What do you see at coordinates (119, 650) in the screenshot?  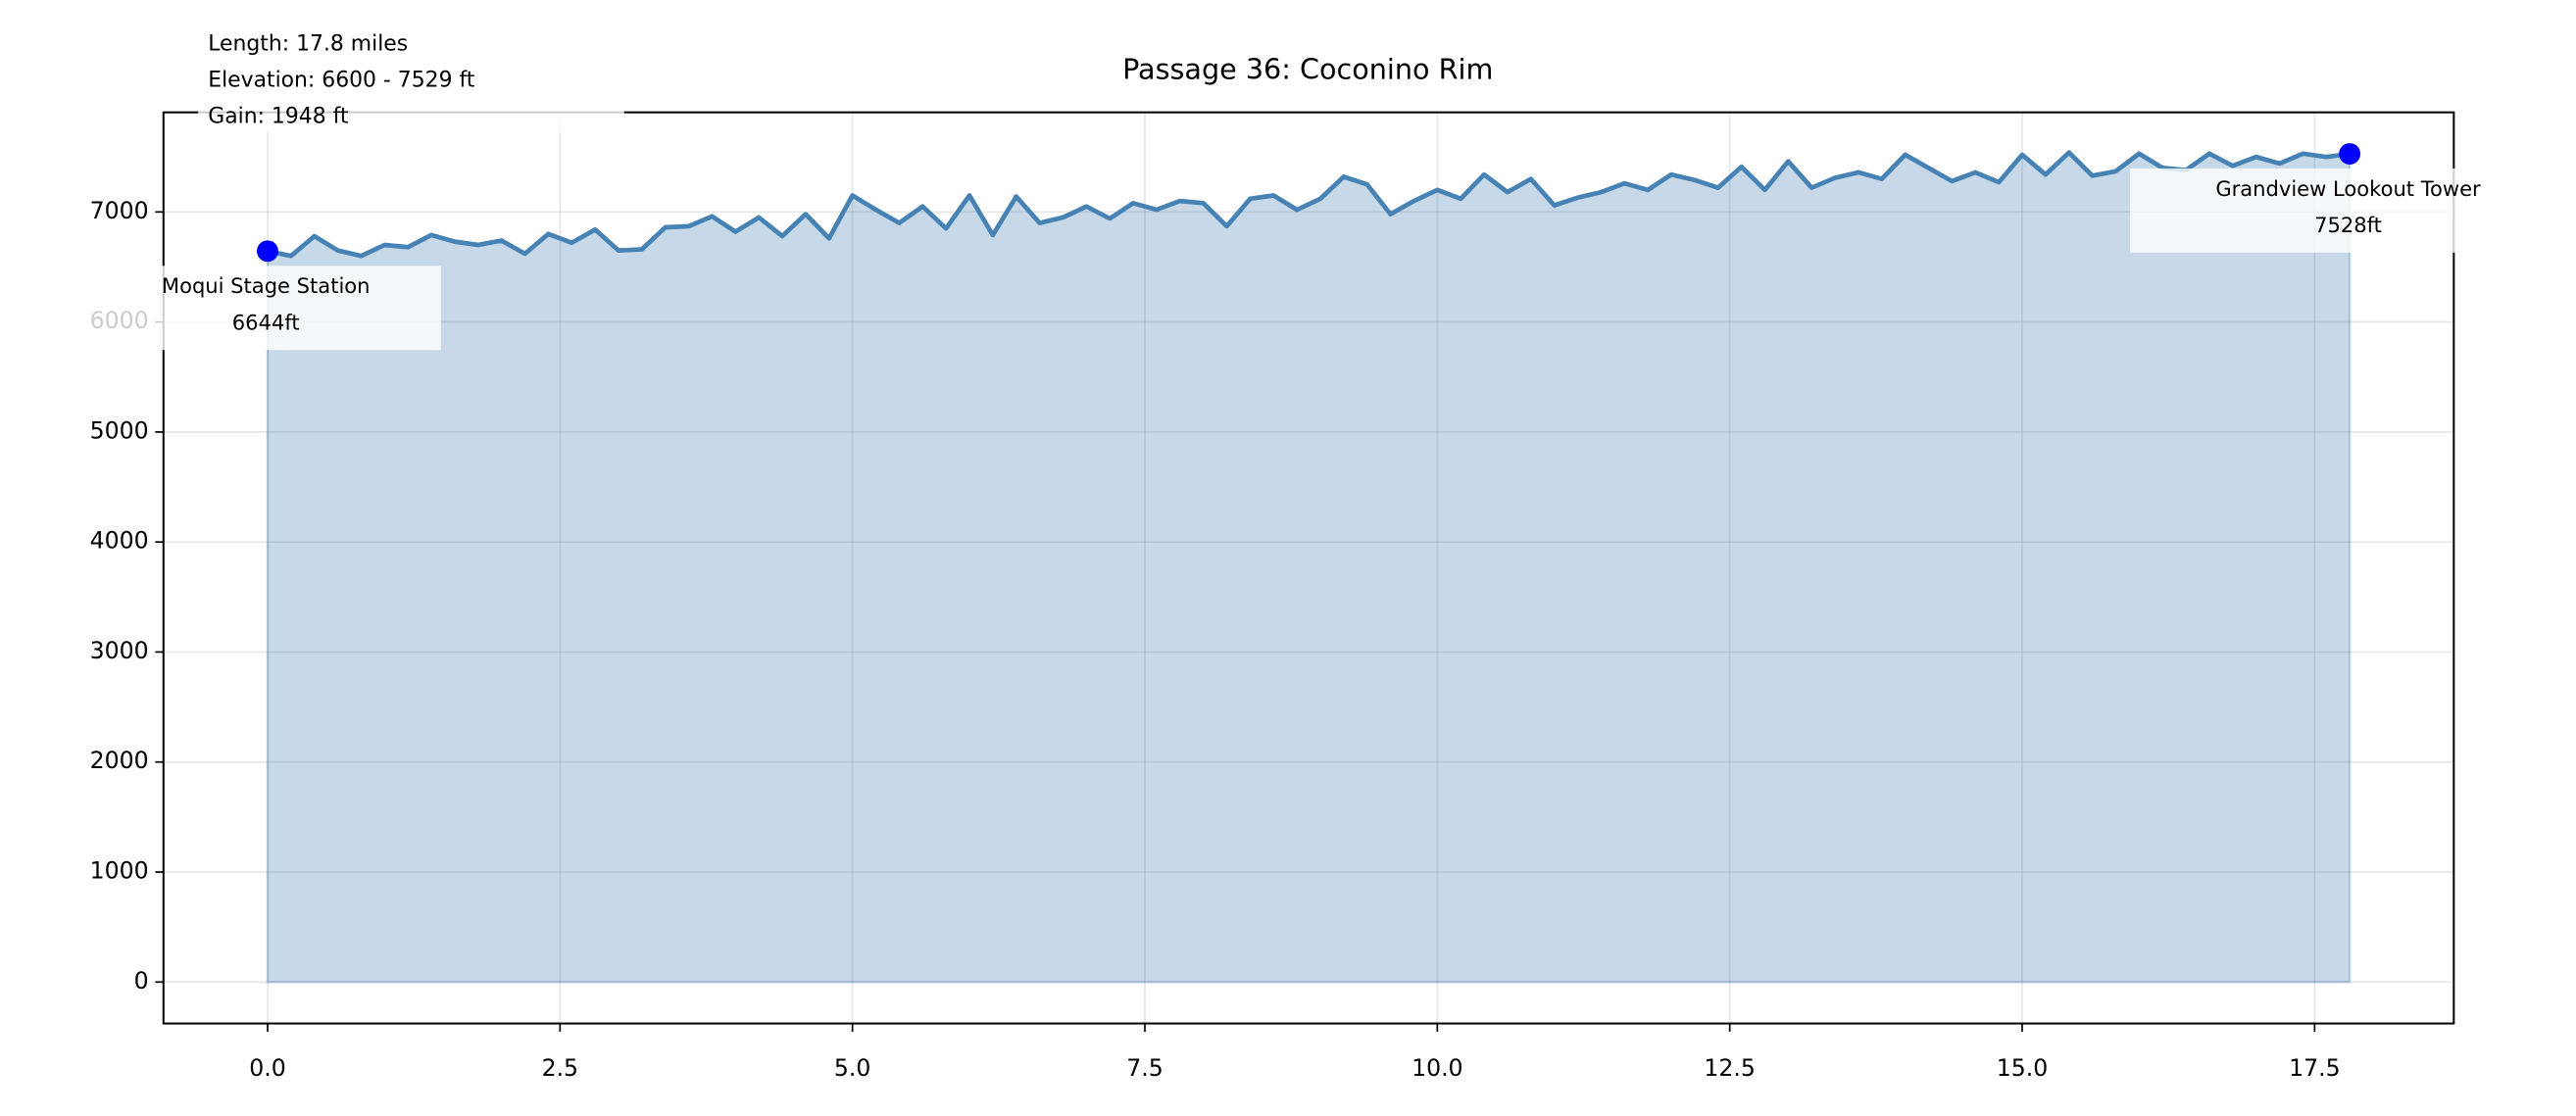 I see `y-tick-label: 3000` at bounding box center [119, 650].